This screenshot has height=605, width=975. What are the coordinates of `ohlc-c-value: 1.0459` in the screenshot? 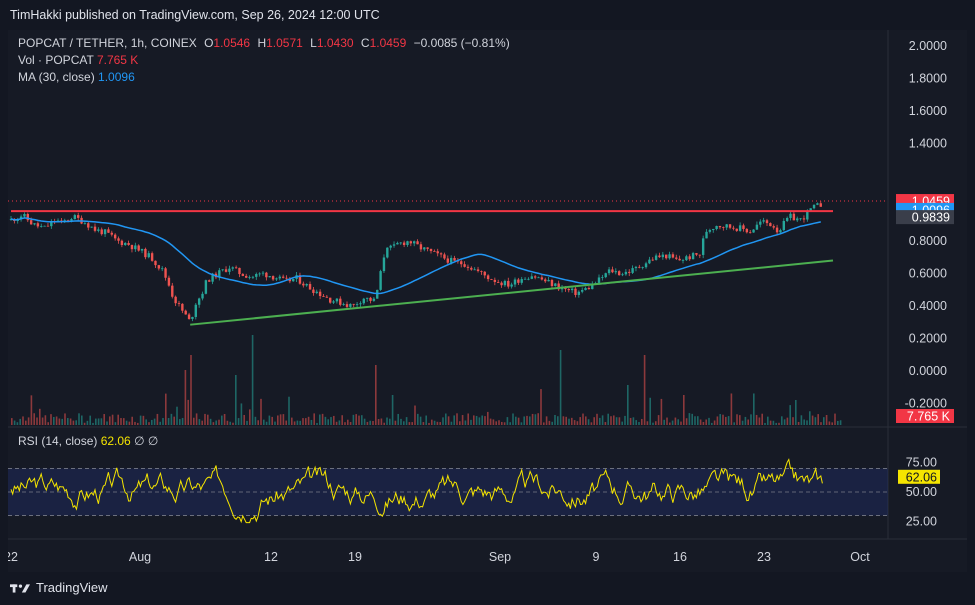 It's located at (388, 43).